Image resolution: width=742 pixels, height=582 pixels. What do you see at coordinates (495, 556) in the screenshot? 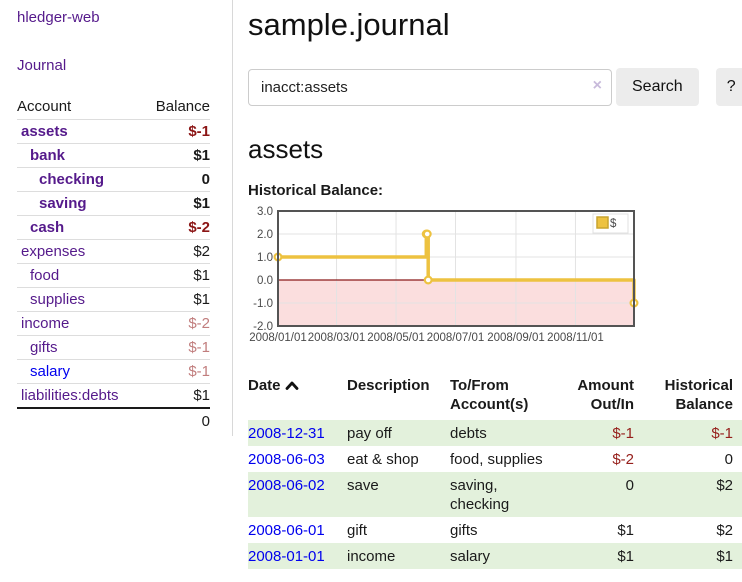
I see `register-row: 2008-01-01 income salary $1 $1` at bounding box center [495, 556].